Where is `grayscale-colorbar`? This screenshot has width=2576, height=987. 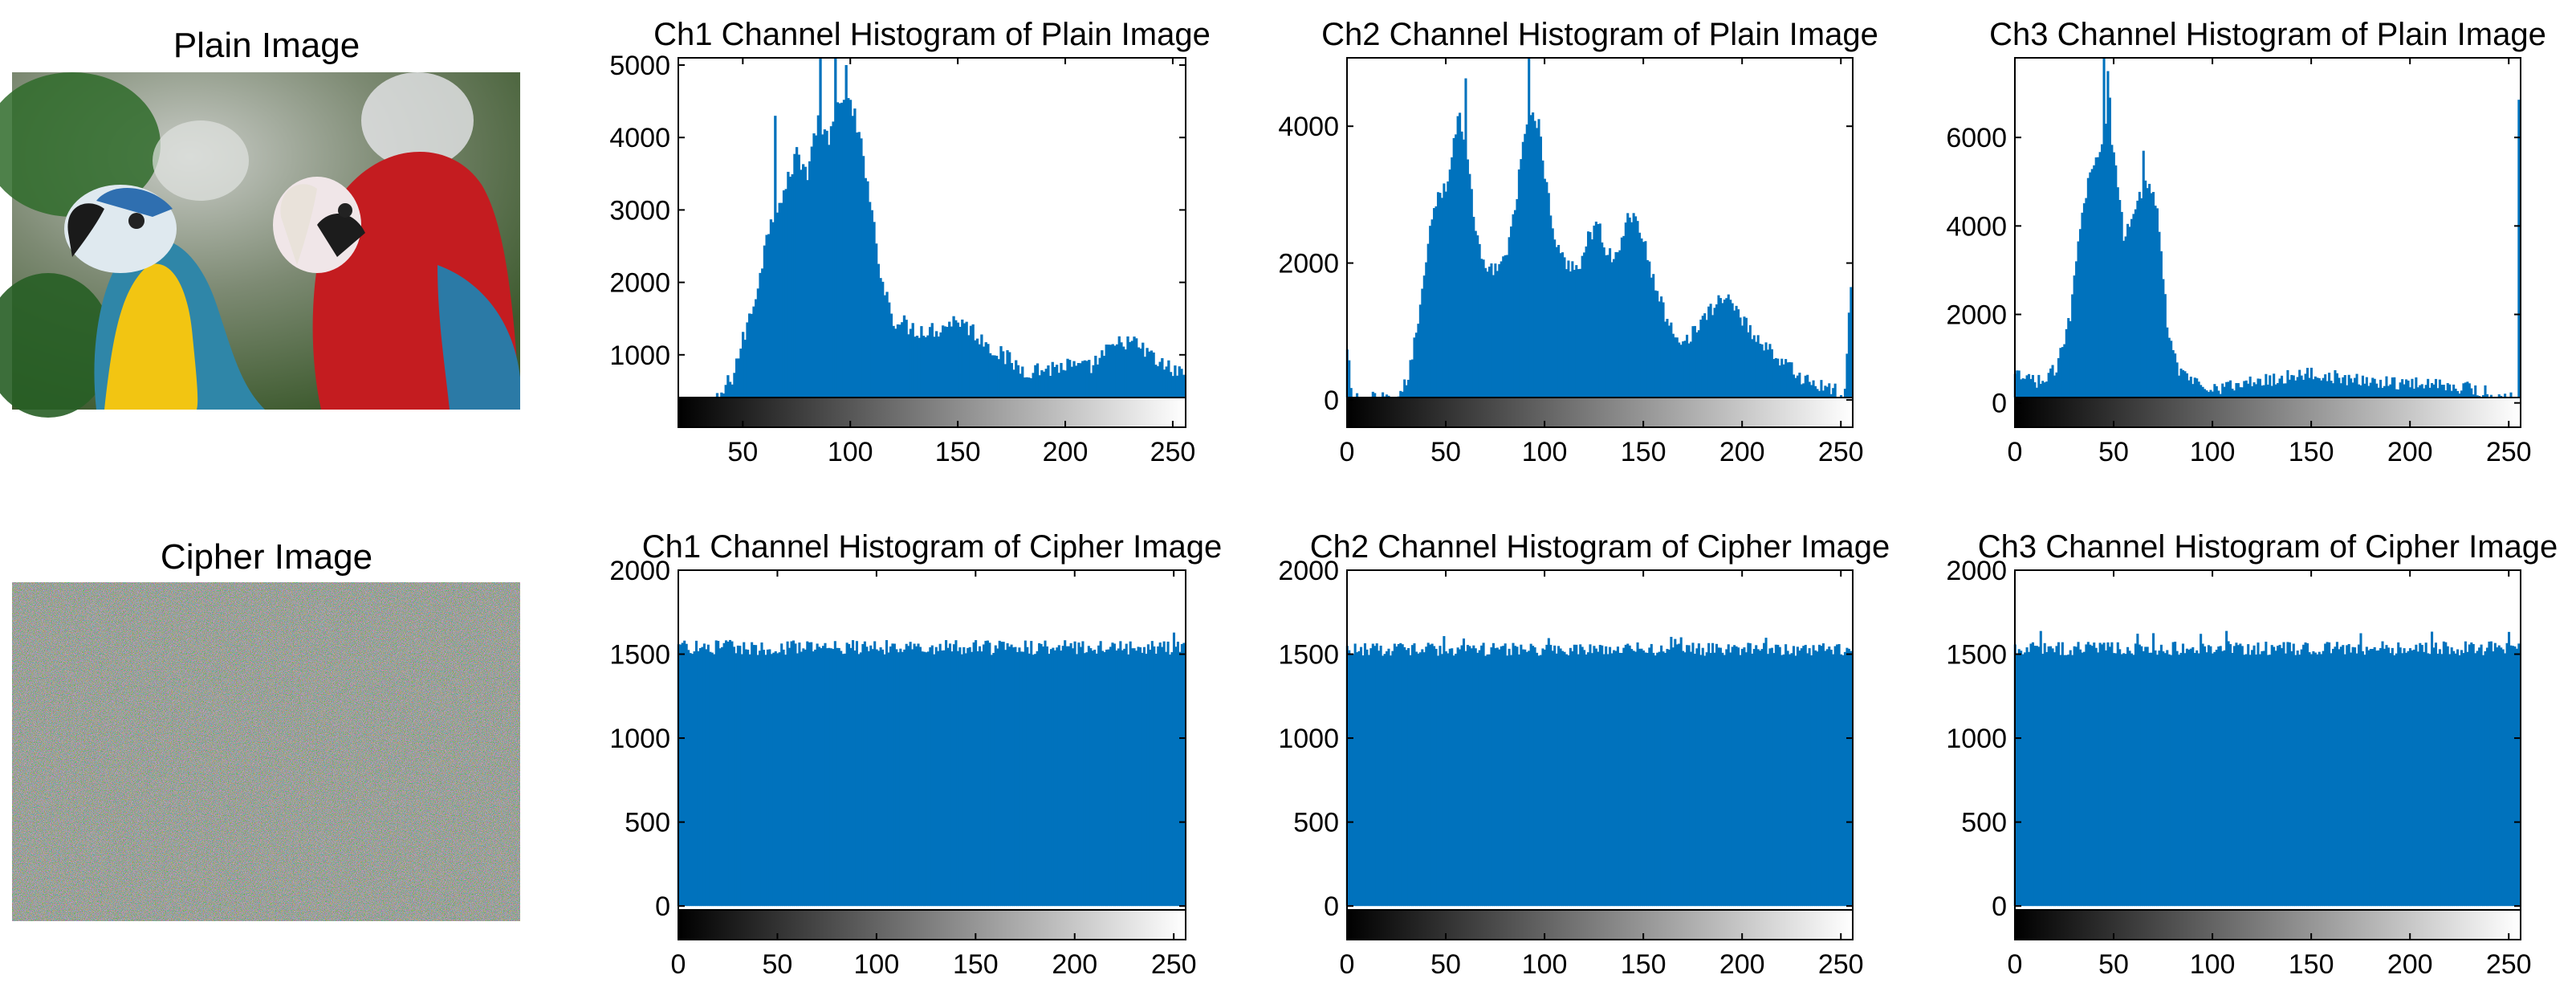
grayscale-colorbar is located at coordinates (1600, 412).